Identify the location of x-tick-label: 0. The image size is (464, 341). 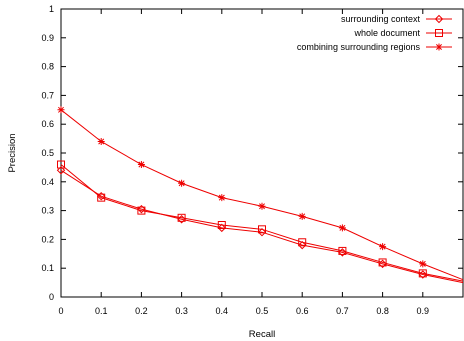
(60, 311).